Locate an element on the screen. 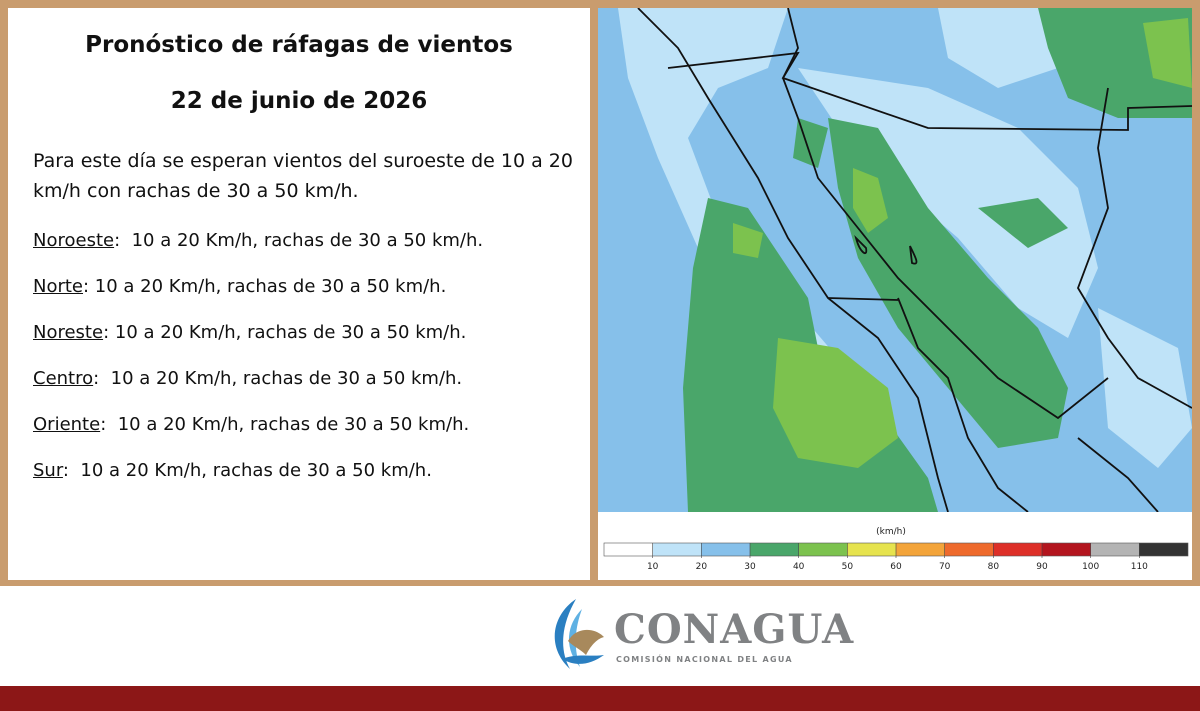  logo-subtitle: COMISIÓN NACIONAL DEL AGUA is located at coordinates (704, 659).